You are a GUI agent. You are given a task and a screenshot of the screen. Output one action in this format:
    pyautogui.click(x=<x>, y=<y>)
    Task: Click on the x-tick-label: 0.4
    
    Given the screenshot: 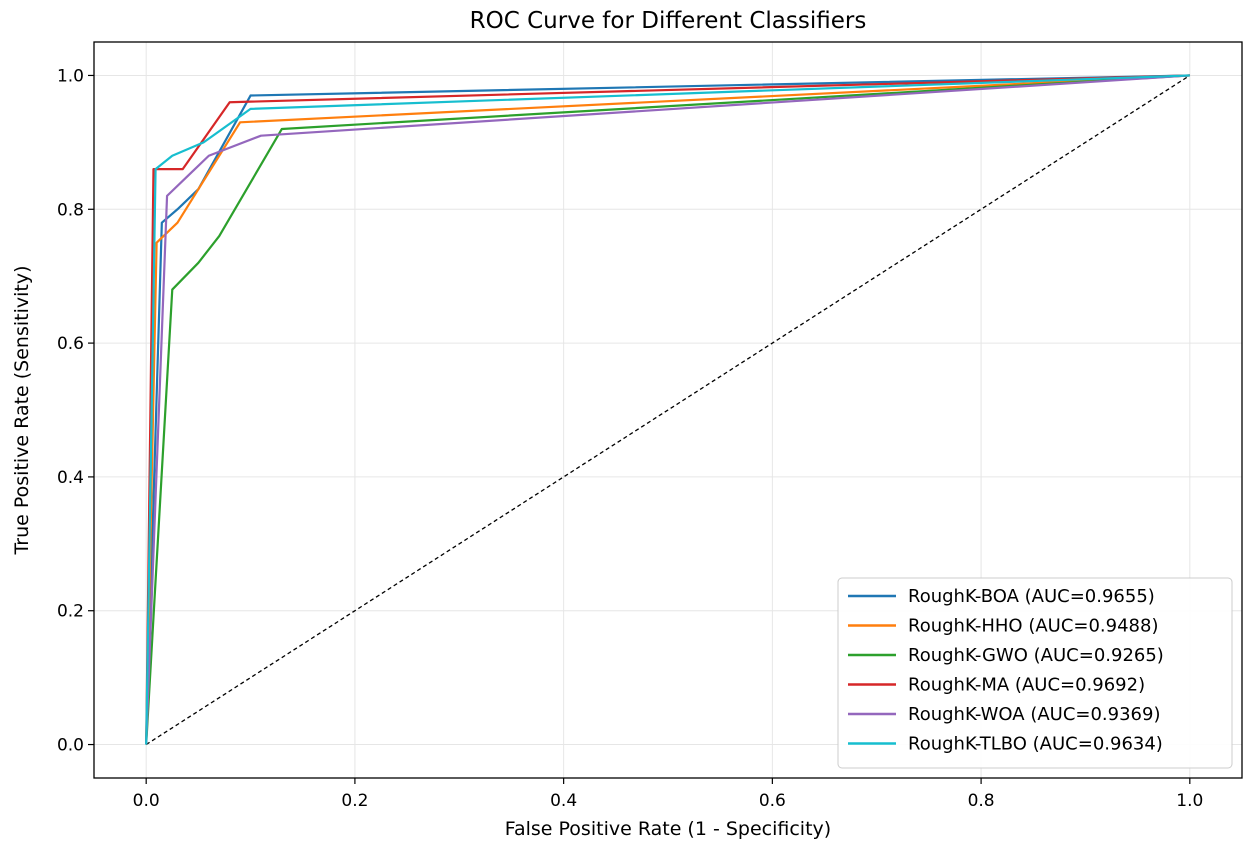 What is the action you would take?
    pyautogui.click(x=563, y=801)
    